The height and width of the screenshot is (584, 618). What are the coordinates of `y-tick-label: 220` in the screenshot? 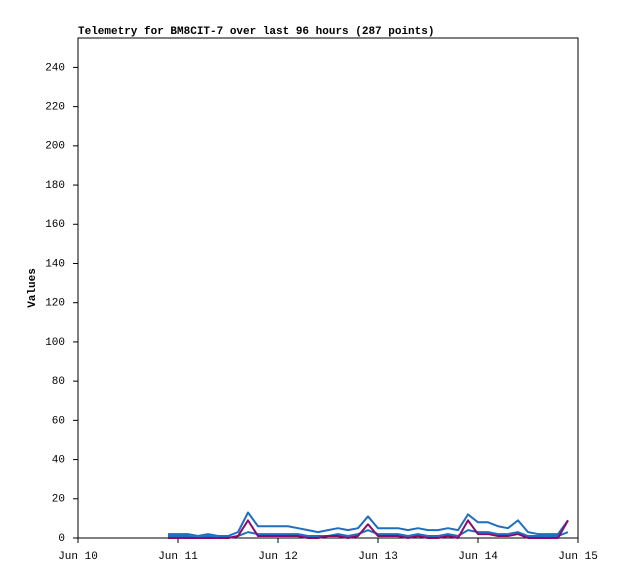 It's located at (55, 108).